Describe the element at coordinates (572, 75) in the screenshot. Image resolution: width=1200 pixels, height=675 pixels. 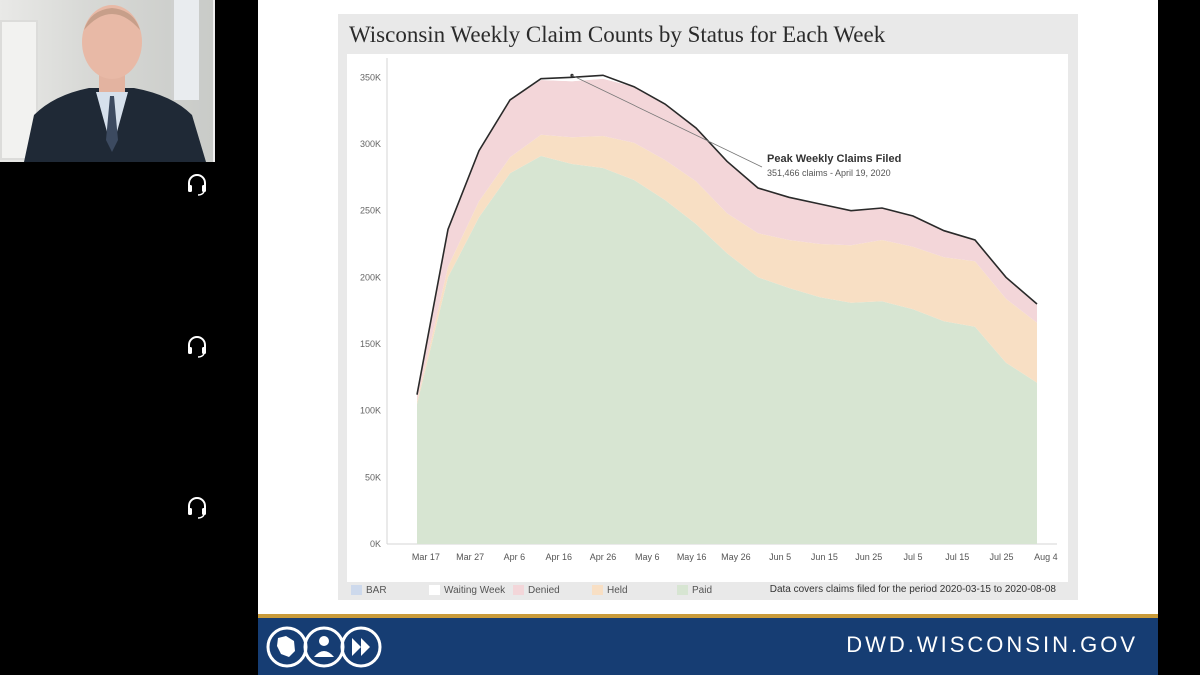
I see `peak-marker` at that location.